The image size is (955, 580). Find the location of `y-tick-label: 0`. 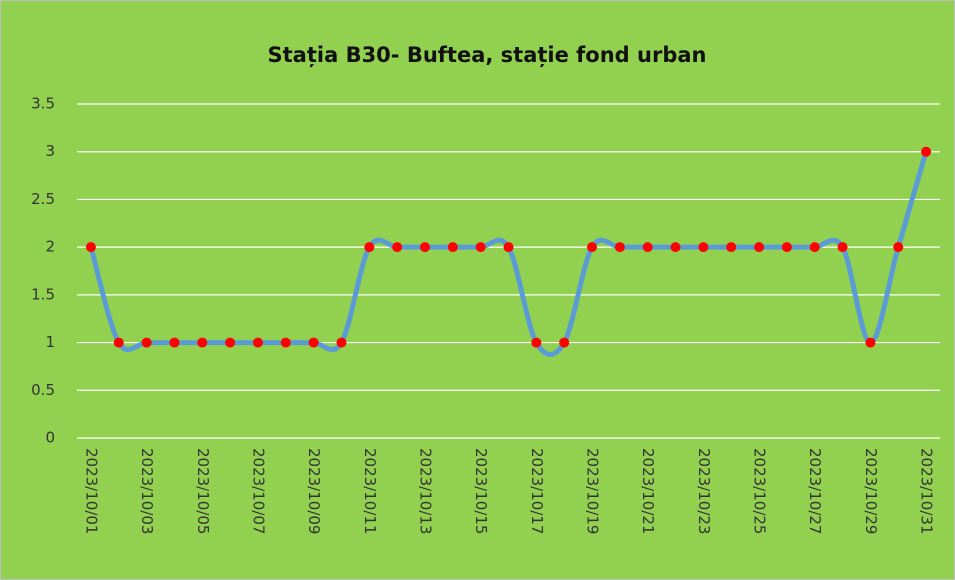

y-tick-label: 0 is located at coordinates (50, 438).